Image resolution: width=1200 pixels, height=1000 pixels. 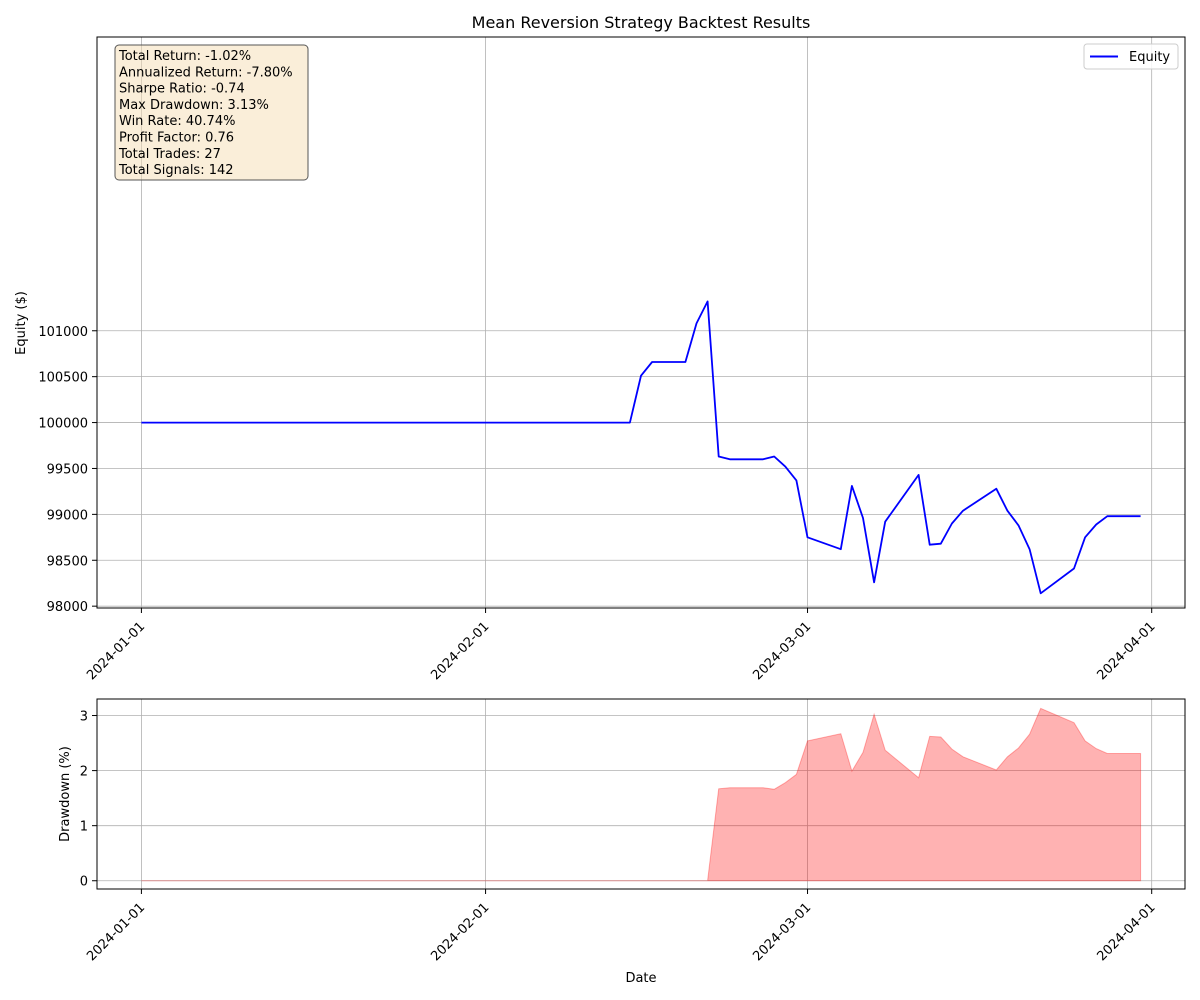 I want to click on y-tick-label: 0, so click(x=84, y=882).